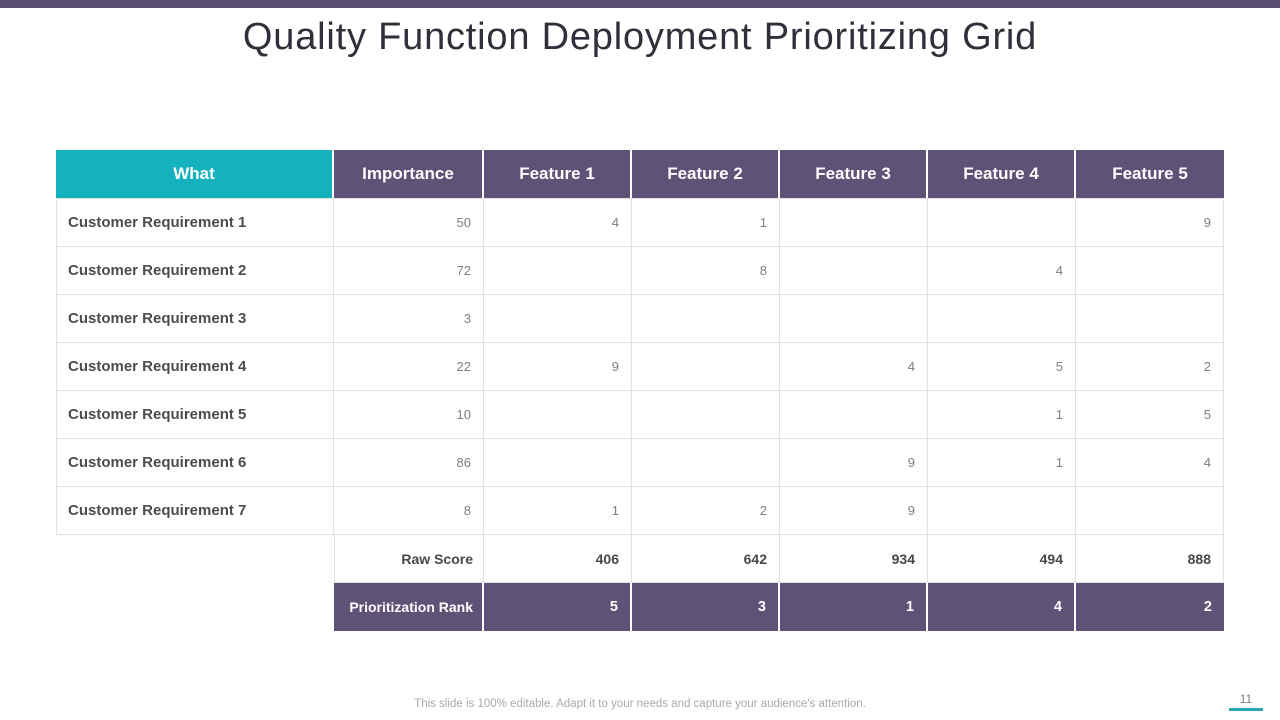 The image size is (1280, 720). Describe the element at coordinates (706, 271) in the screenshot. I see `feature-2-value: 8` at that location.